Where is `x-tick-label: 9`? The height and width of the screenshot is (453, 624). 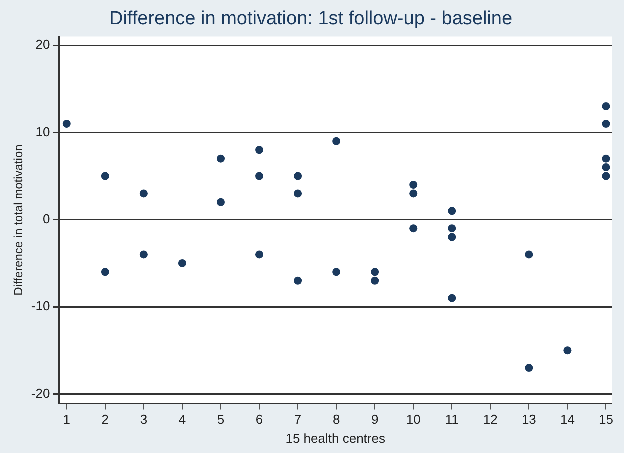
x-tick-label: 9 is located at coordinates (375, 420).